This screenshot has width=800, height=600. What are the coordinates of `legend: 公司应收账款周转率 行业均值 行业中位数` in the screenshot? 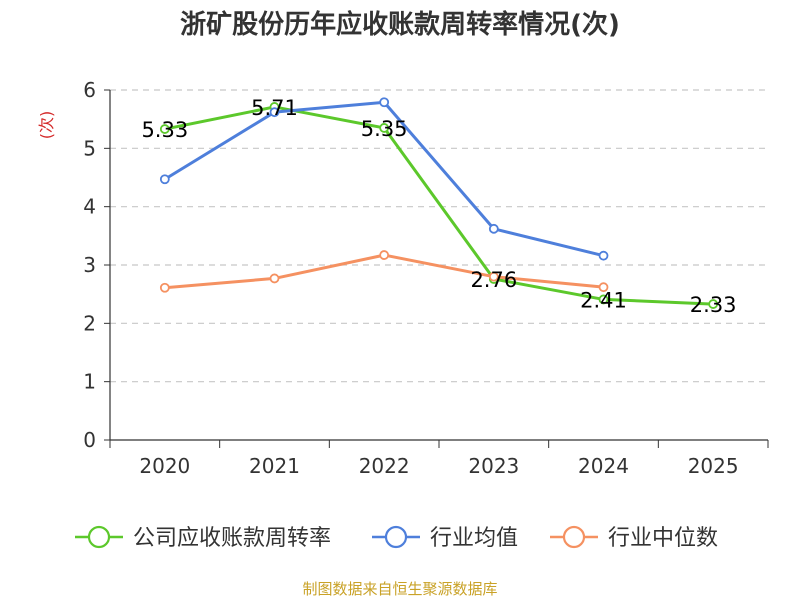 It's located at (396, 538).